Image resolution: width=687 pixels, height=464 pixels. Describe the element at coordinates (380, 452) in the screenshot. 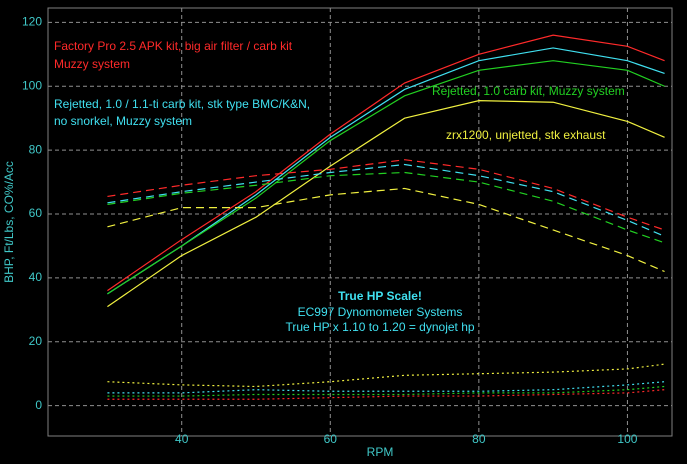

I see `x-axis-label: RPM` at that location.